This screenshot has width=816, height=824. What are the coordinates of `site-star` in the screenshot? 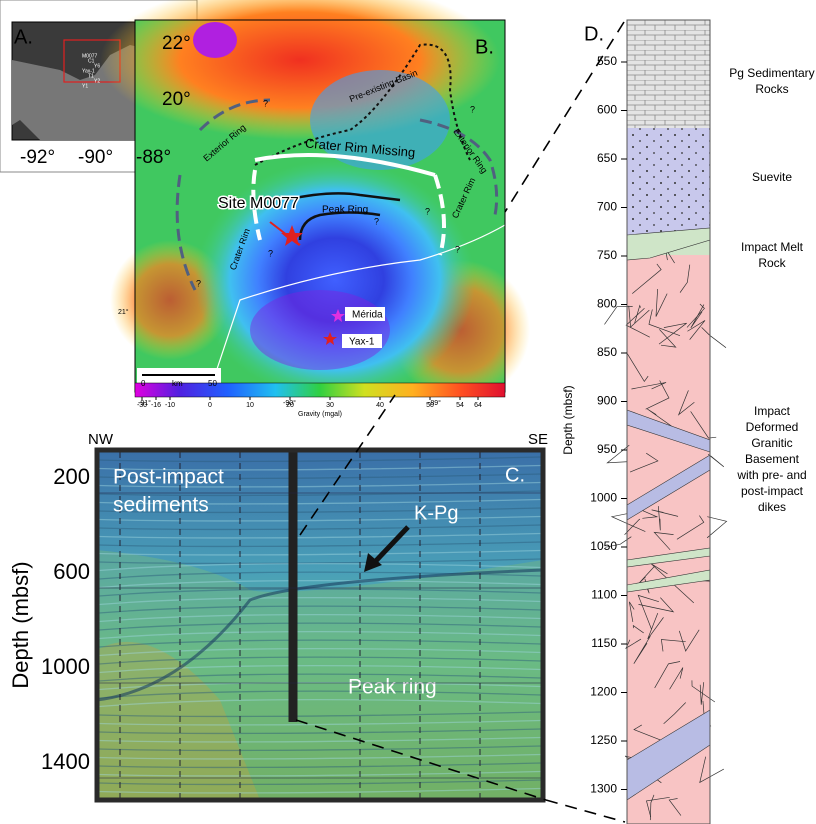 It's located at (292, 235).